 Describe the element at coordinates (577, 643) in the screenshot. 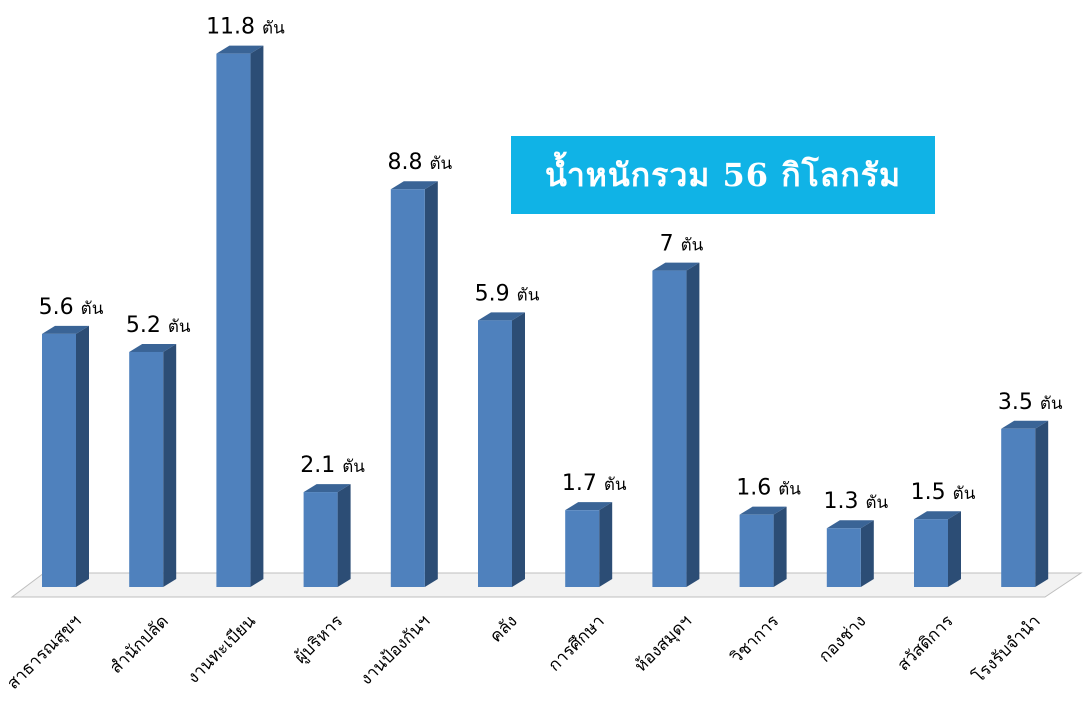

I see `x-tick-label: การศึกษา` at that location.